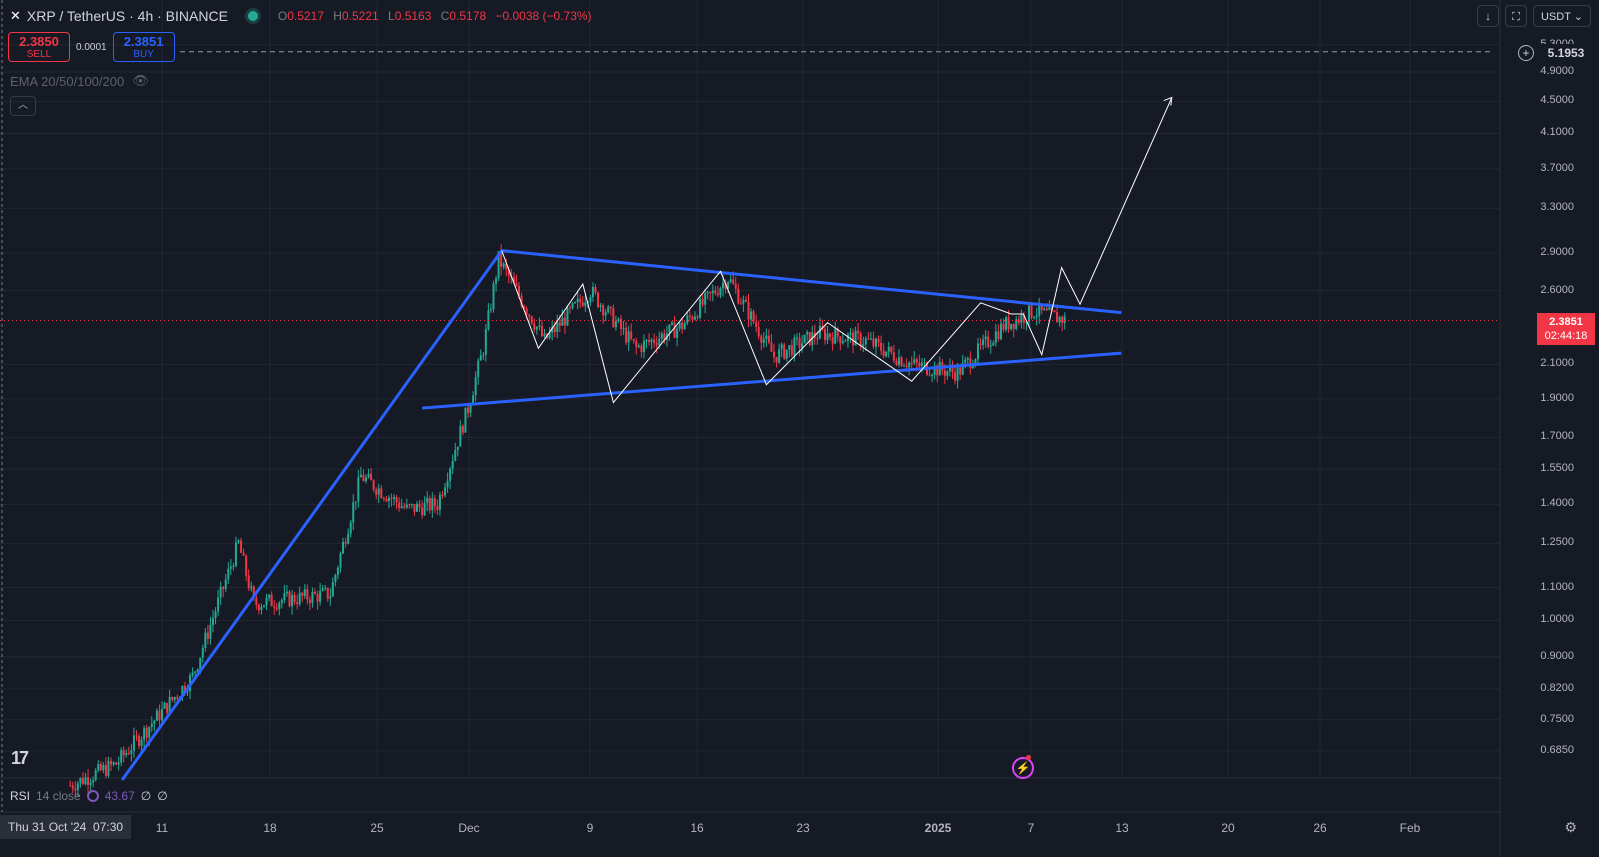 Image resolution: width=1599 pixels, height=857 pixels. What do you see at coordinates (39, 47) in the screenshot?
I see `sell-button: 2.3850 SELL` at bounding box center [39, 47].